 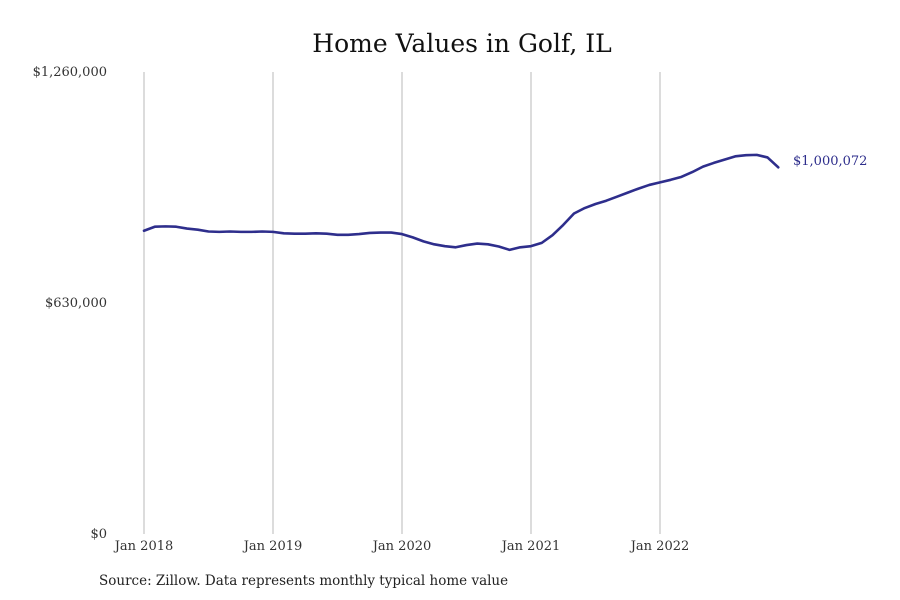 I want to click on x-axis-ticks: Jan 2018 Jan 2019 Jan 2020 Jan 2021 Jan 2022, so click(x=401, y=546).